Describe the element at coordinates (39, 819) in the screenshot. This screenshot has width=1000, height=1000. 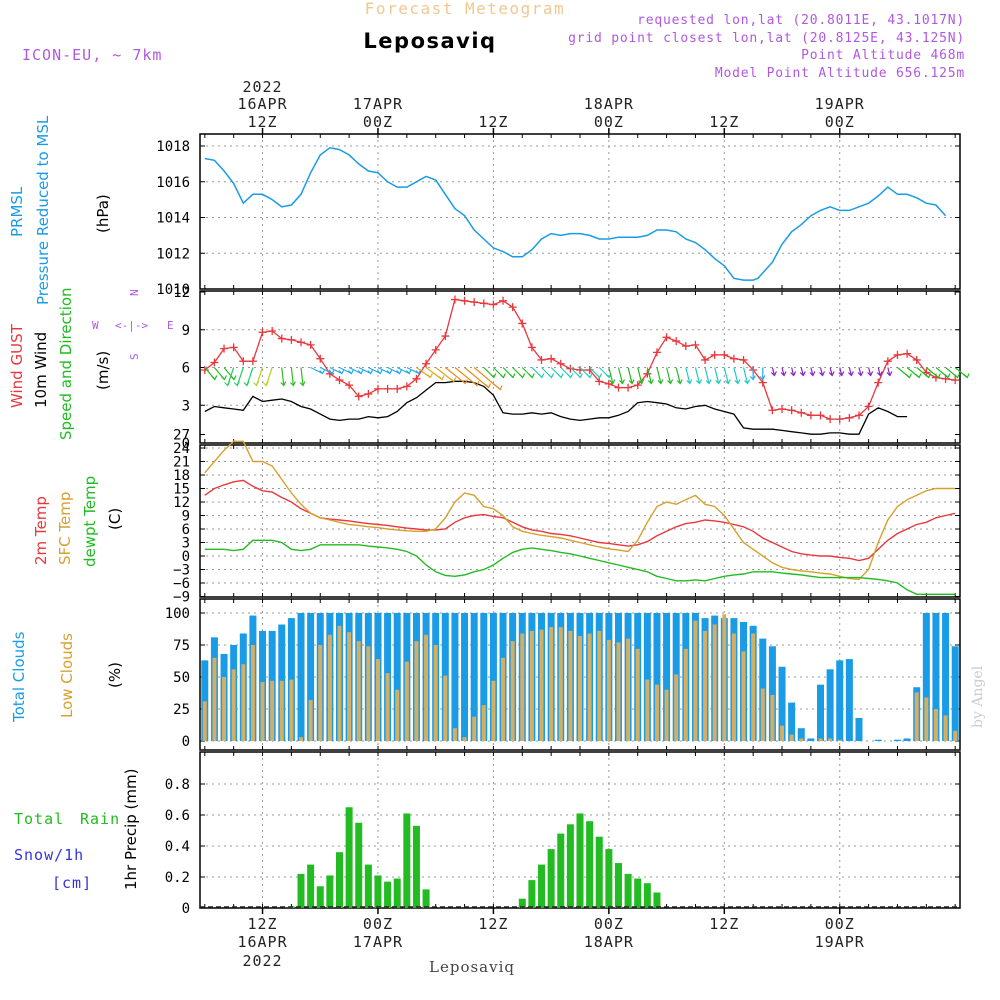
I see `legend-total: Total` at that location.